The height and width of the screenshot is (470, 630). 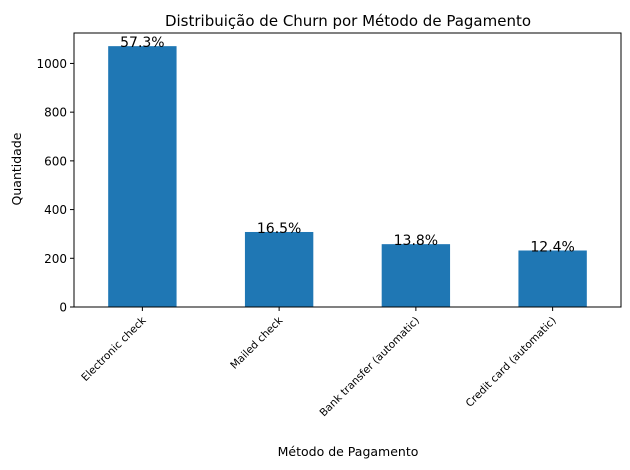 What do you see at coordinates (63, 308) in the screenshot?
I see `y-tick-label: 0` at bounding box center [63, 308].